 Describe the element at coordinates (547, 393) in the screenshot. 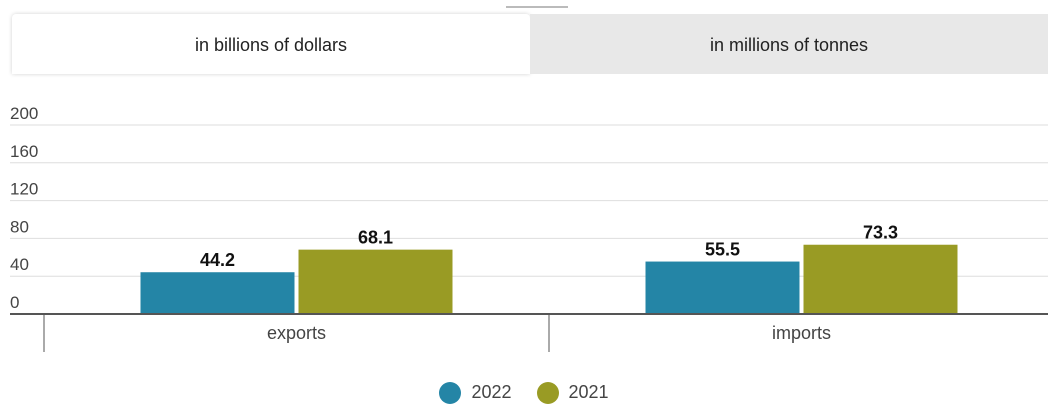

I see `legend-dot-2021` at that location.